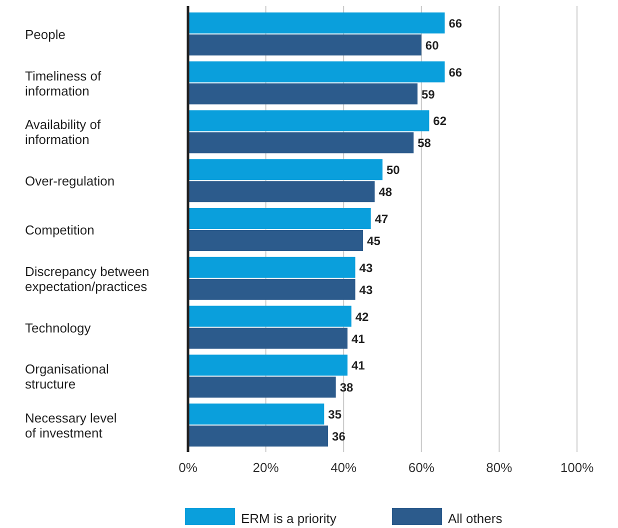 The image size is (618, 528). I want to click on x-tick-label: 60%, so click(421, 467).